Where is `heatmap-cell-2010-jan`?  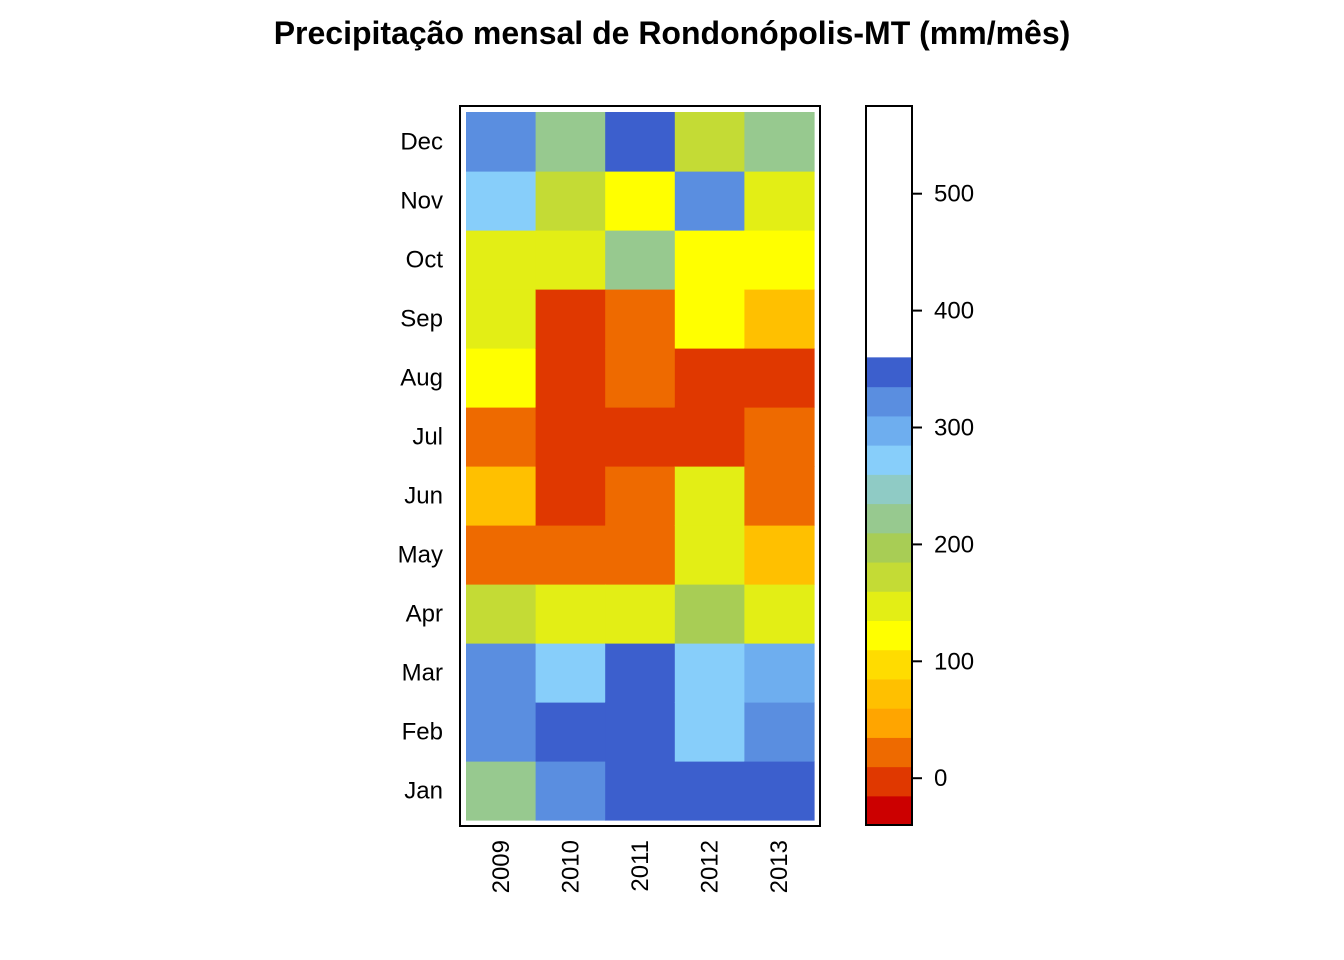
heatmap-cell-2010-jan is located at coordinates (570, 791).